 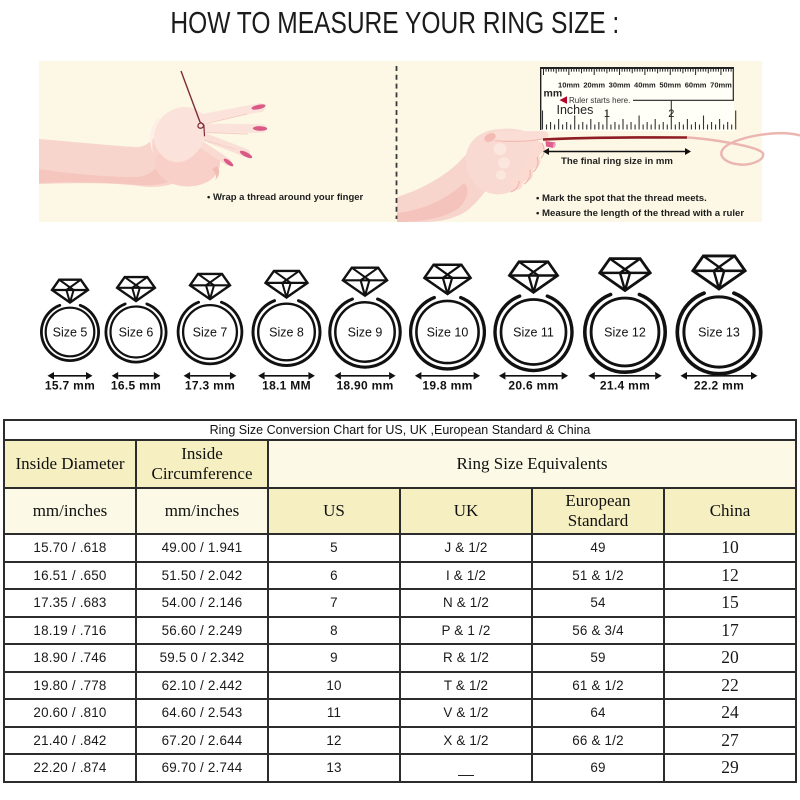 What do you see at coordinates (210, 386) in the screenshot?
I see `svg-text: 17.3 mm` at bounding box center [210, 386].